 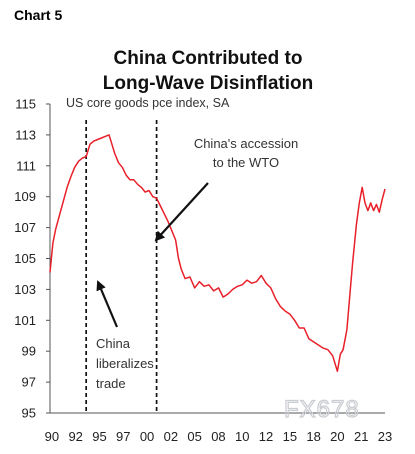 I want to click on annotation-wto-arrow, so click(x=181, y=212).